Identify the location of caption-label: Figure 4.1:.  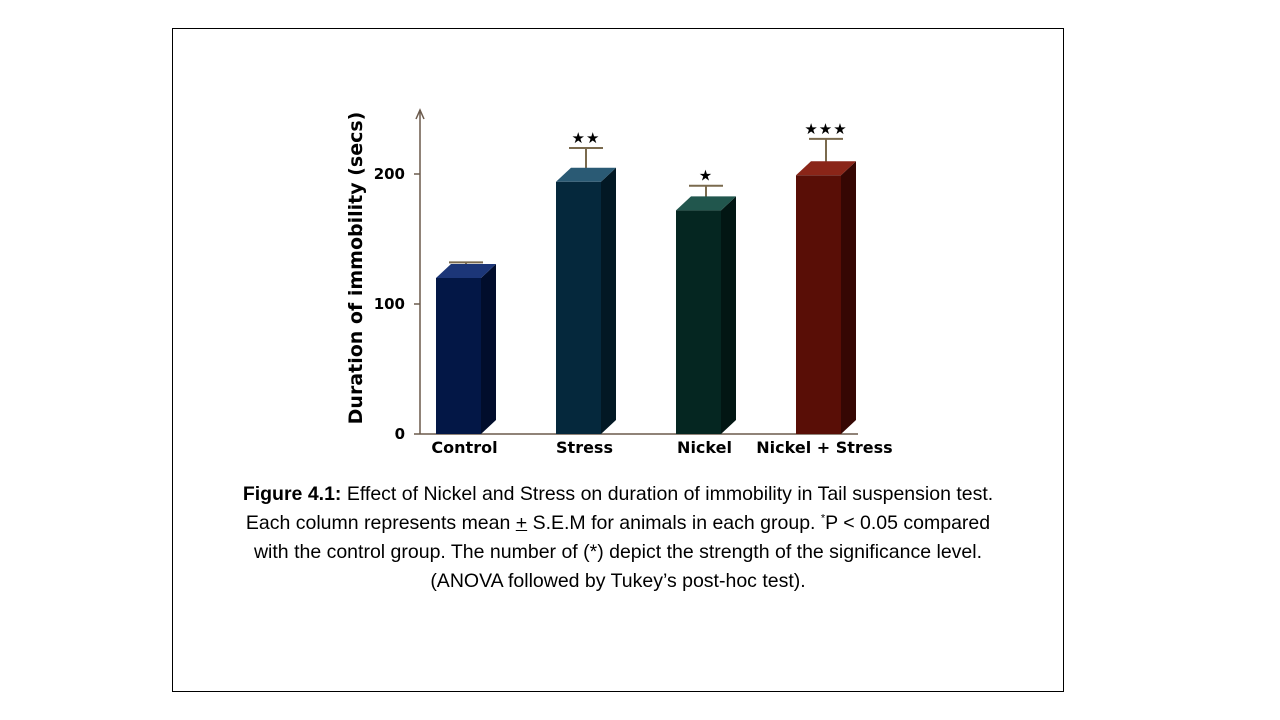
(292, 494).